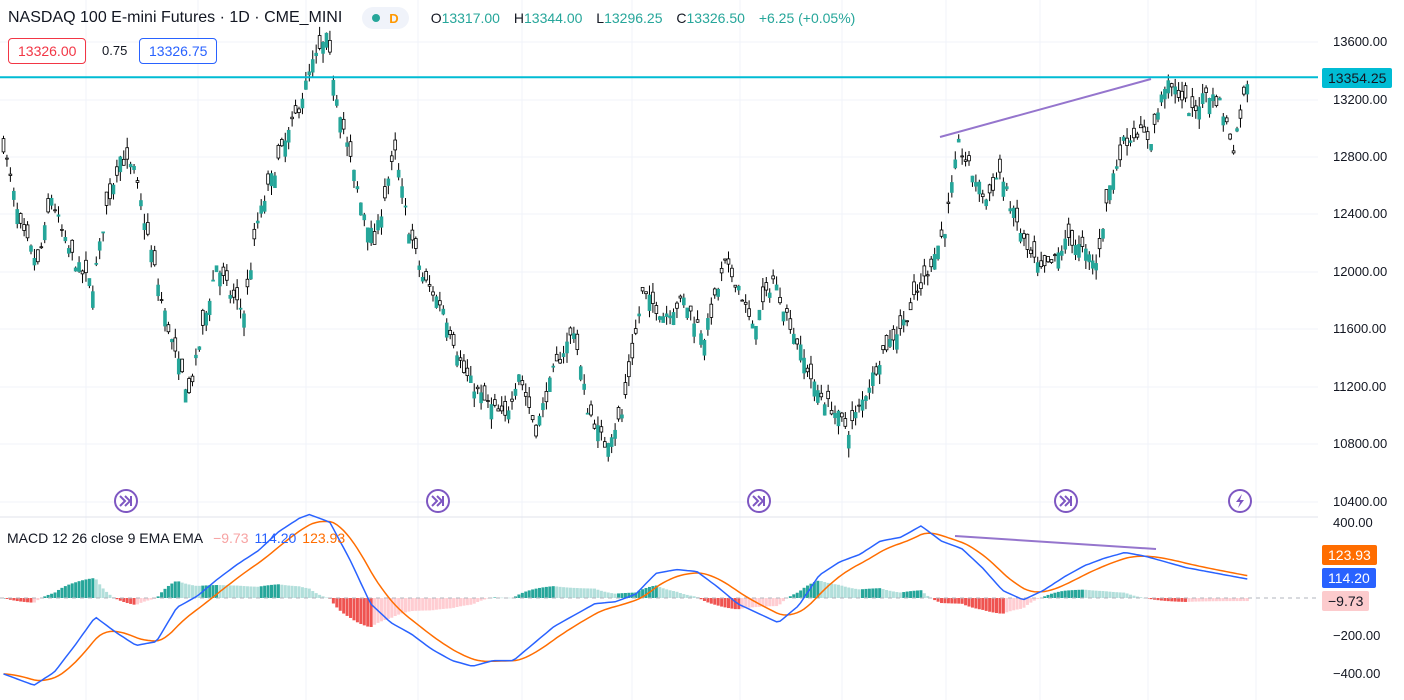 This screenshot has height=700, width=1404. I want to click on sell-button: 13326.00, so click(47, 51).